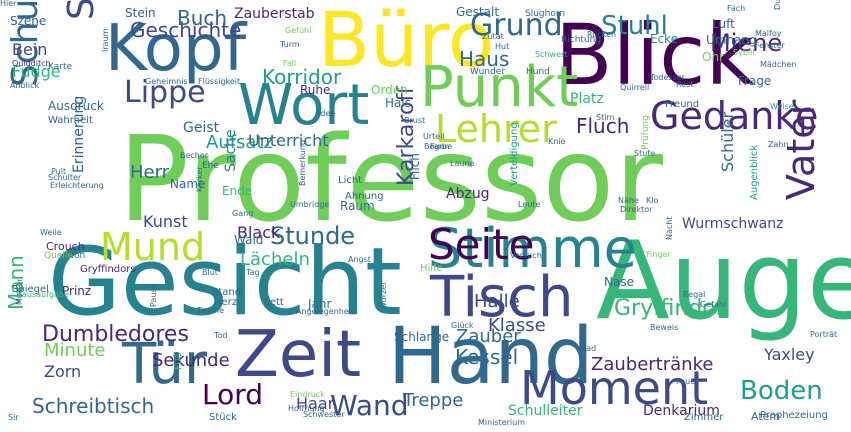 The width and height of the screenshot is (851, 432). What do you see at coordinates (545, 411) in the screenshot?
I see `word: Schulleiter` at bounding box center [545, 411].